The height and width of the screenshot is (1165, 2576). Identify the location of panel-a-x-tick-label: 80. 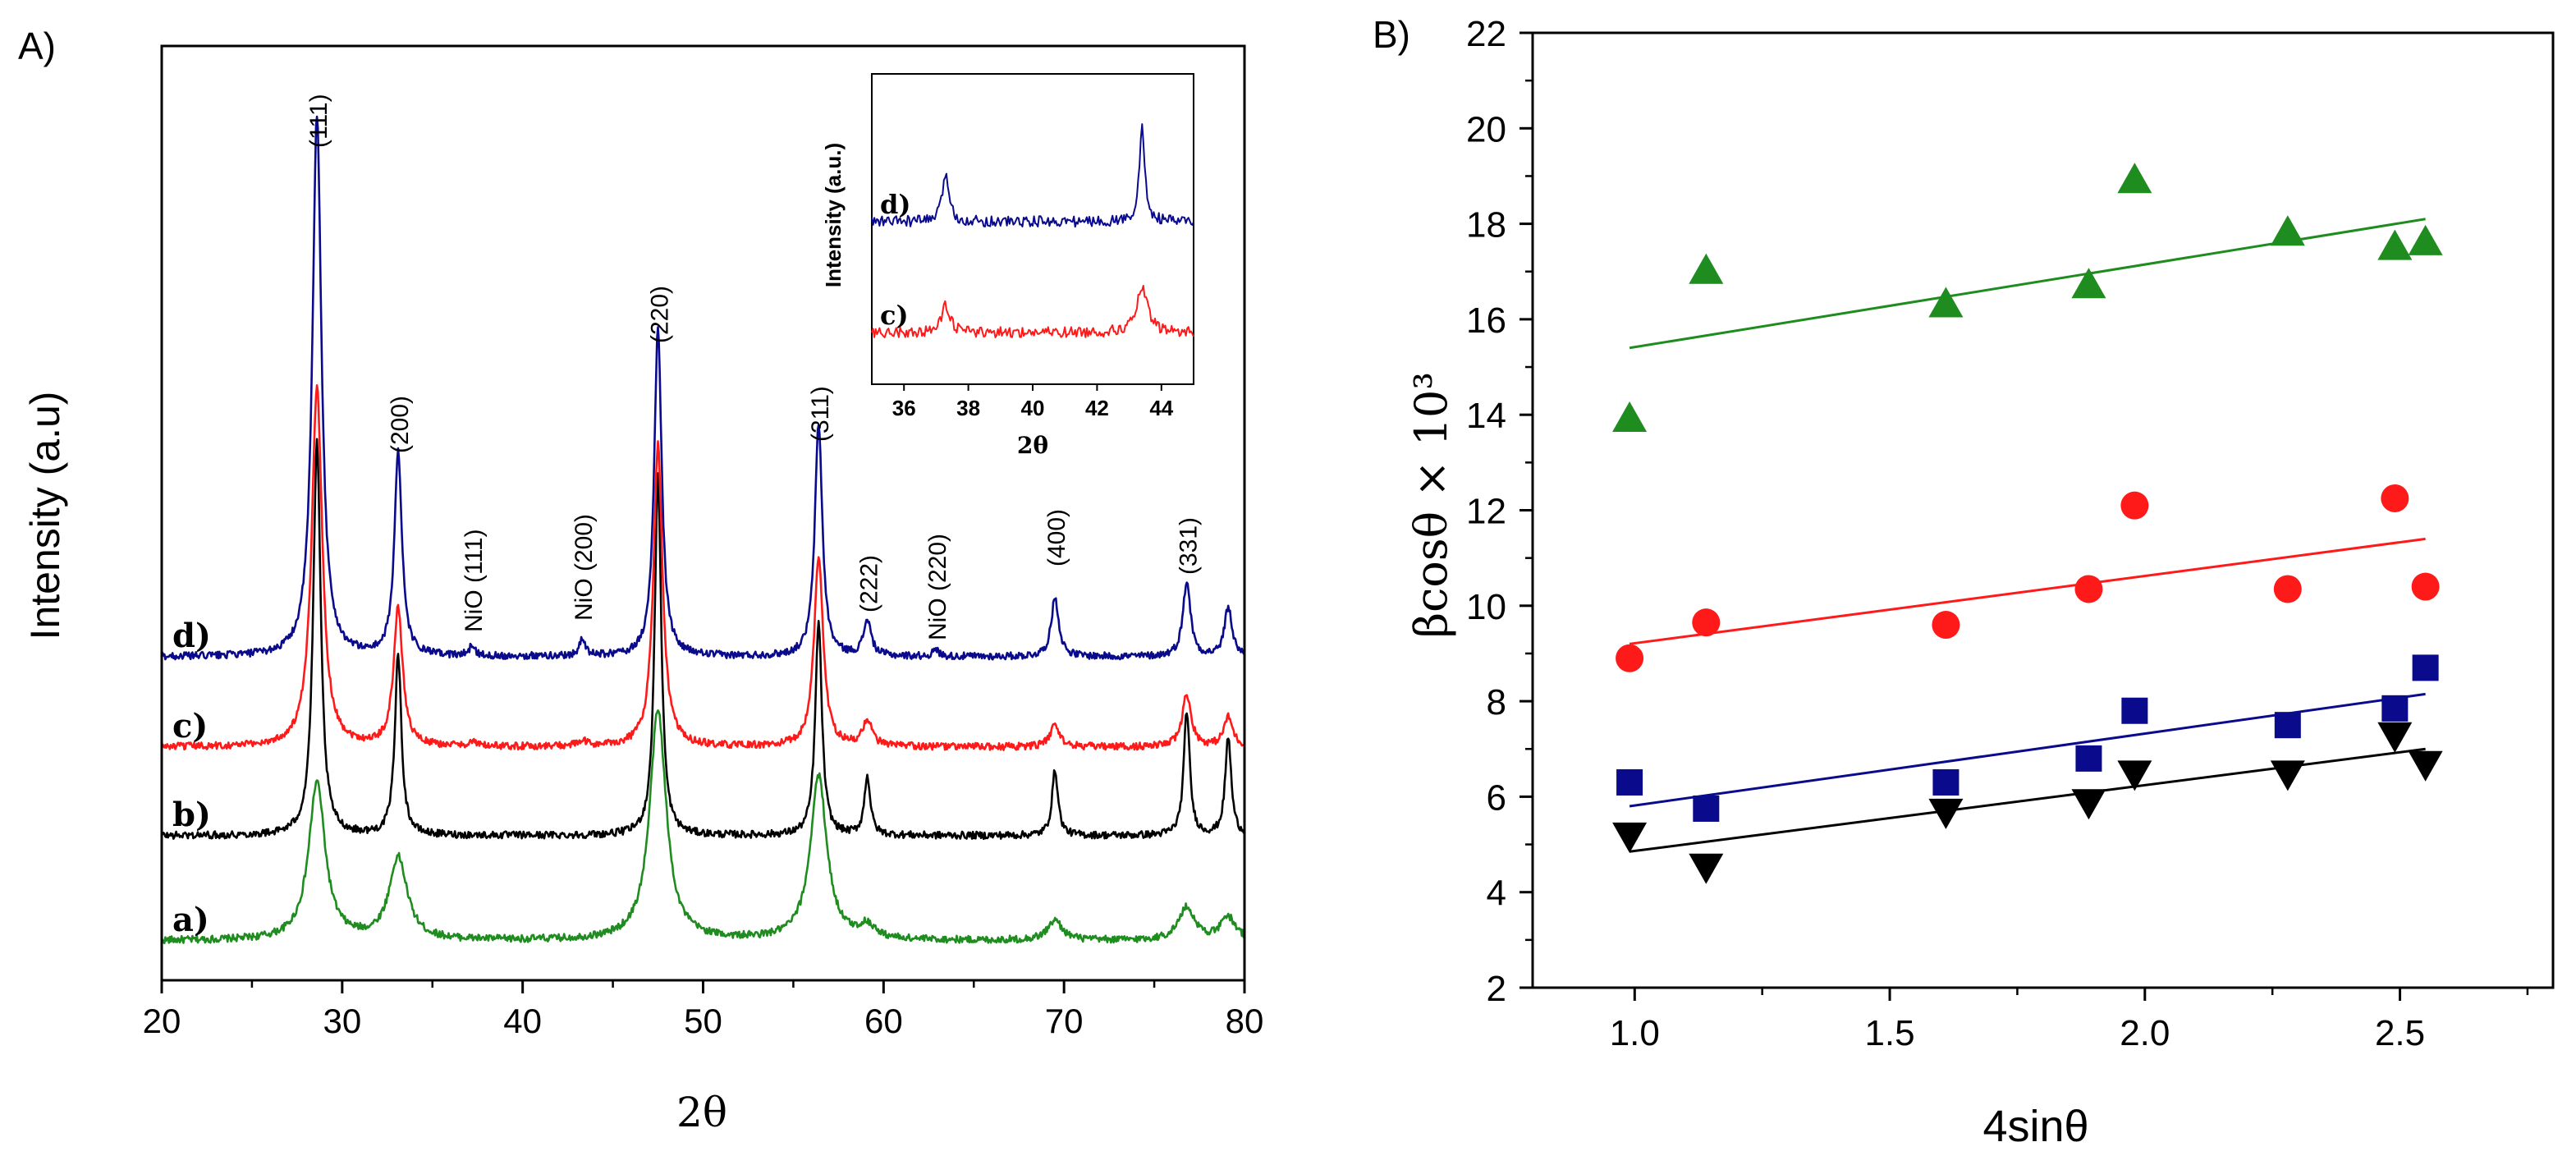
(1245, 1021).